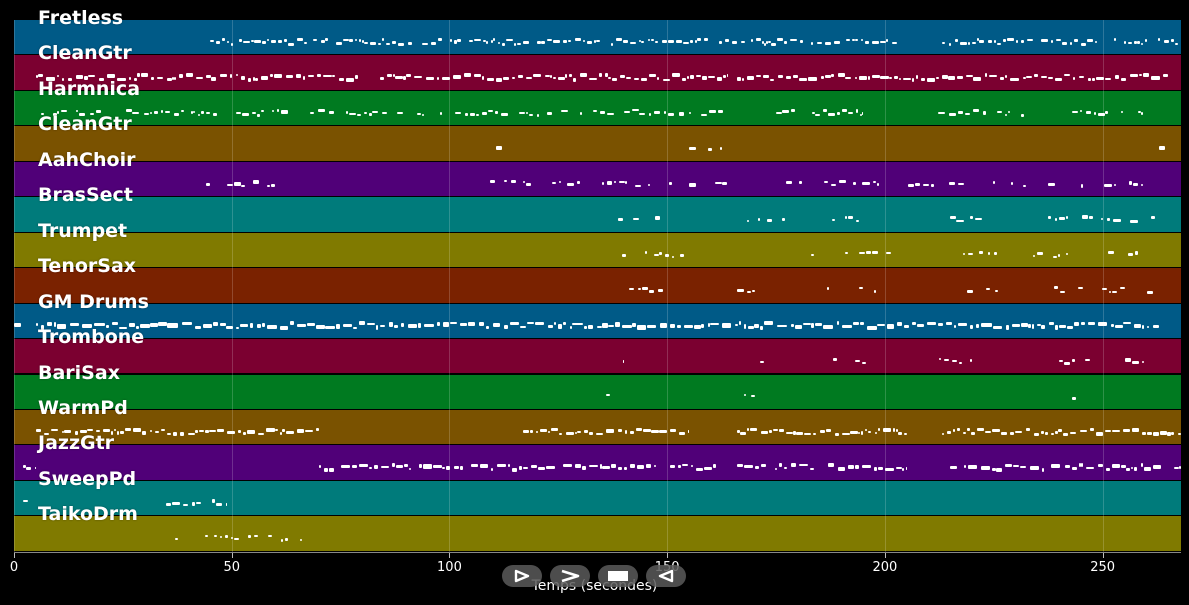  Describe the element at coordinates (618, 576) in the screenshot. I see `stop-button` at that location.